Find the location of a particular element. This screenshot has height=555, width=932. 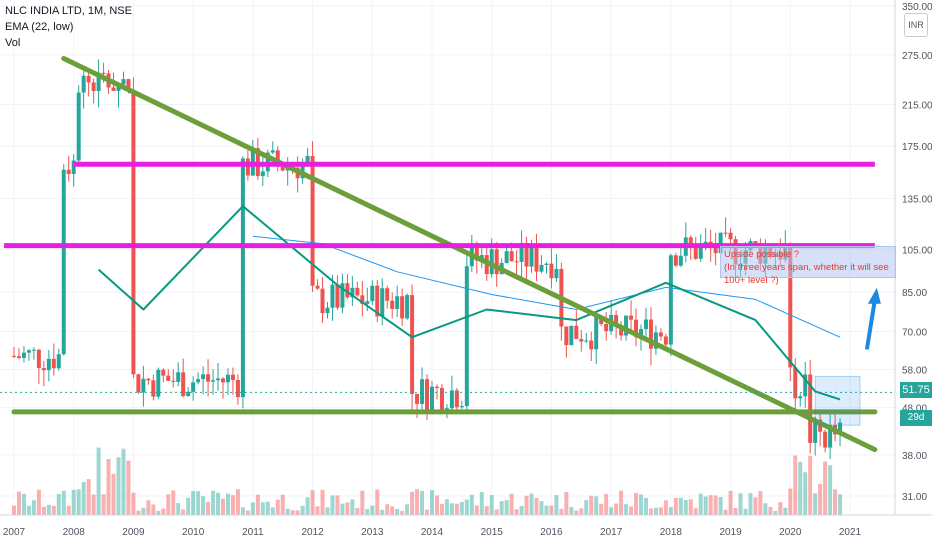

upside-arrow-shaft is located at coordinates (870, 324).